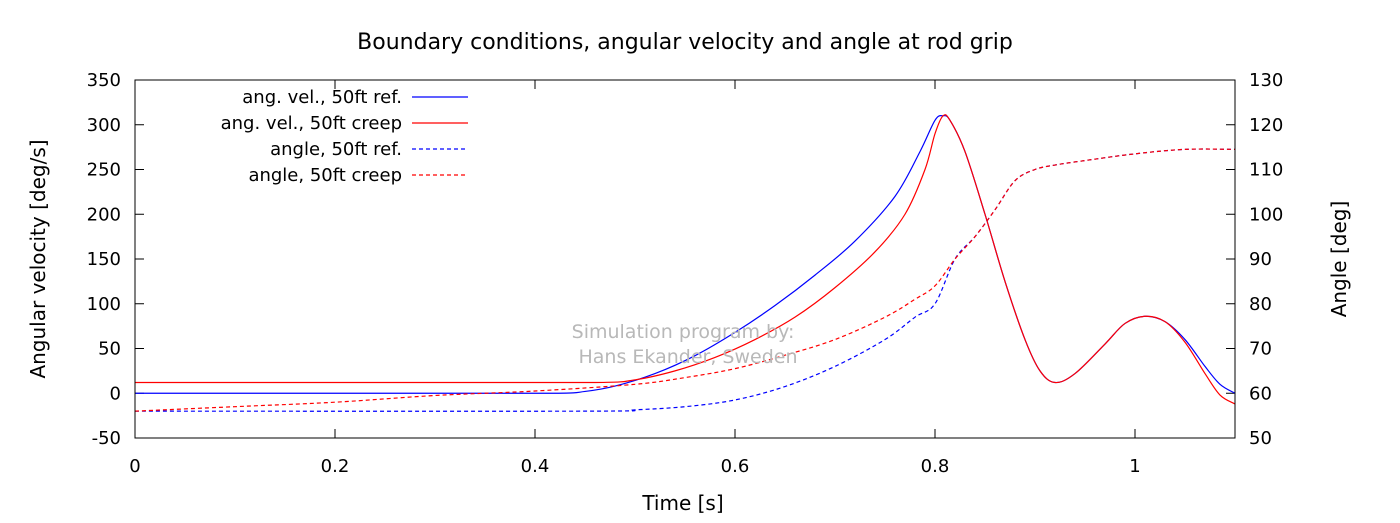 The width and height of the screenshot is (1400, 523). What do you see at coordinates (335, 466) in the screenshot?
I see `x-tick-label: 0.2` at bounding box center [335, 466].